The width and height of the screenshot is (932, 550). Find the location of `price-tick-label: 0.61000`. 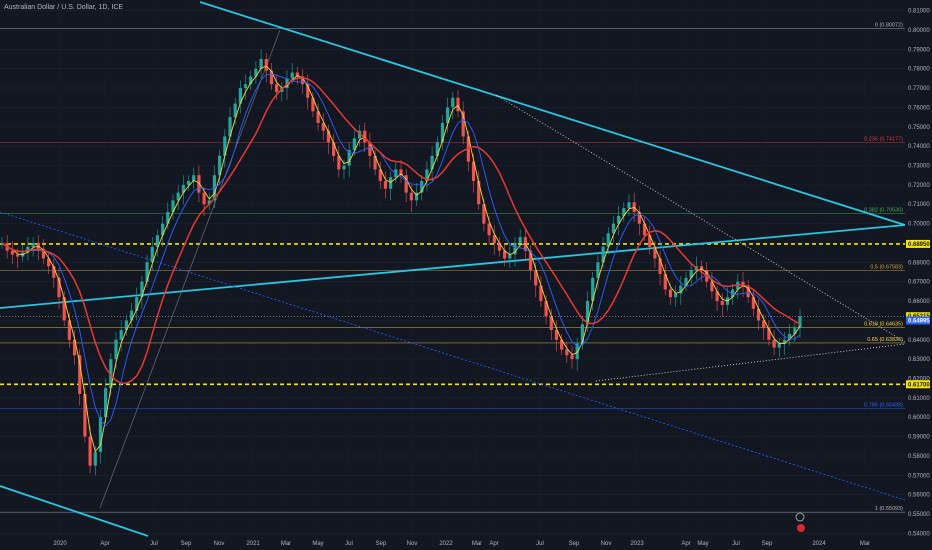

price-tick-label: 0.61000 is located at coordinates (919, 399).